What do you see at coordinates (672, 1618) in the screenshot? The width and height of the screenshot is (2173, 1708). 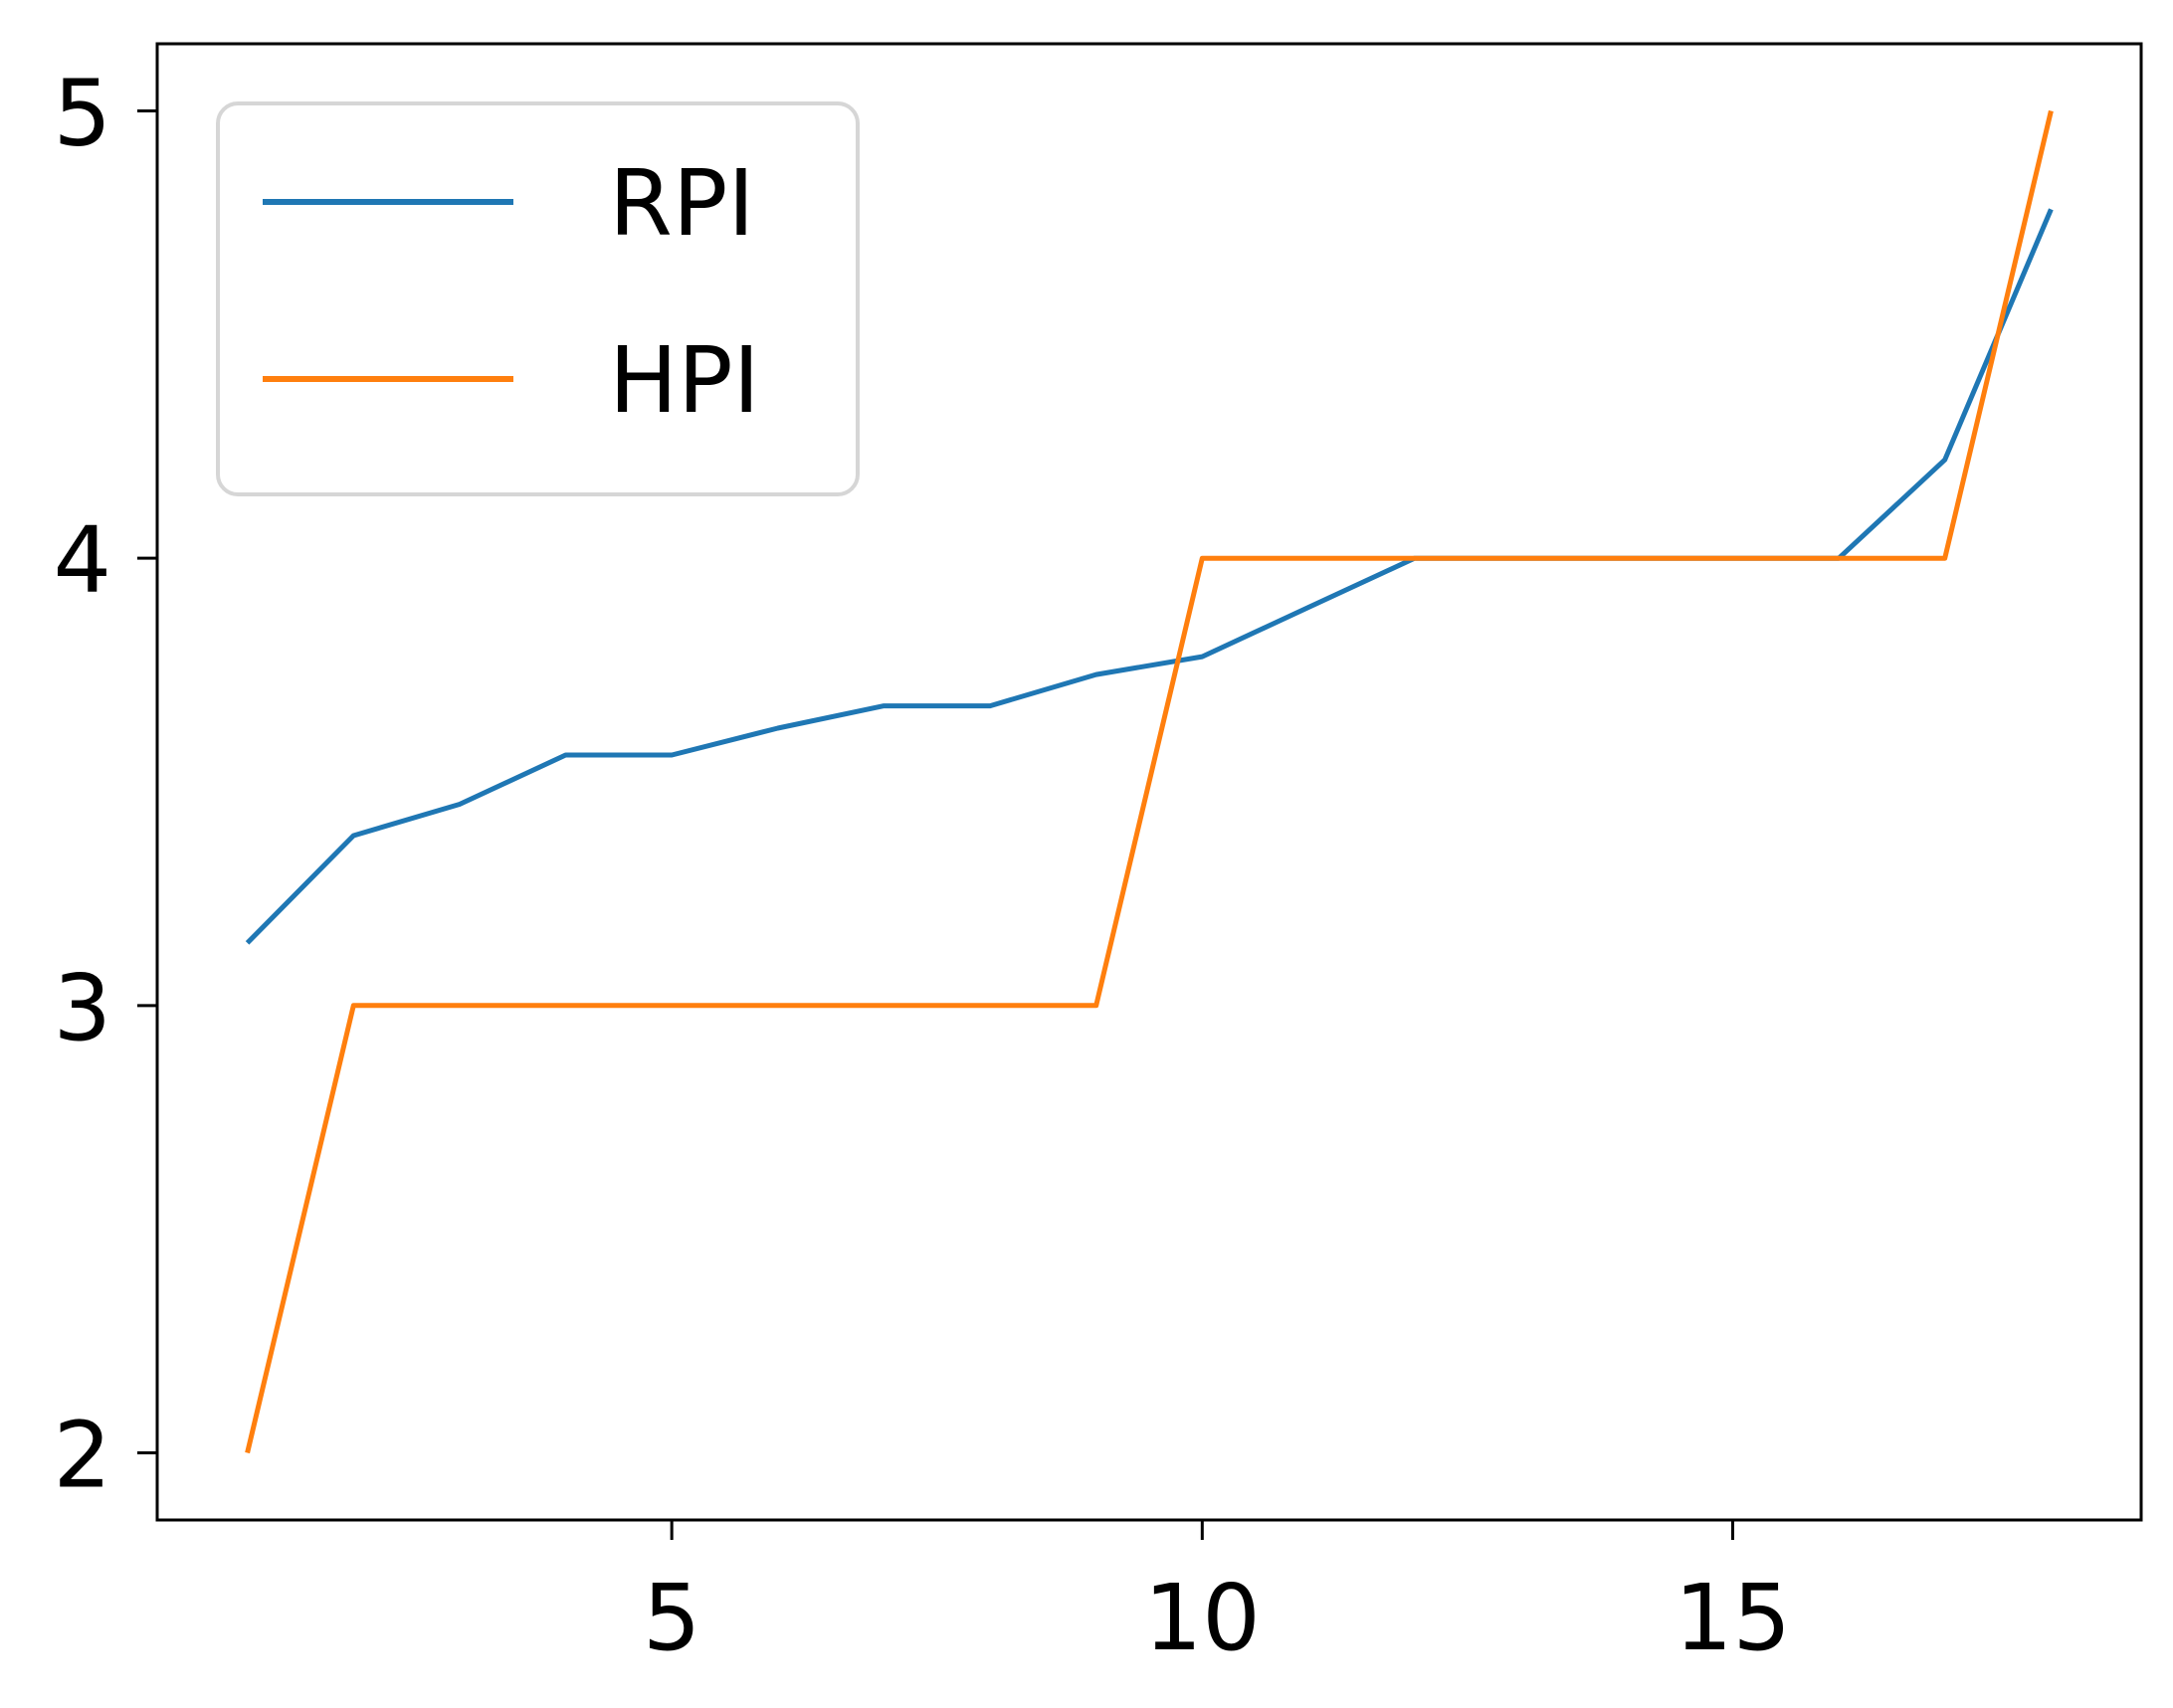 I see `x-tick-label: 5` at bounding box center [672, 1618].